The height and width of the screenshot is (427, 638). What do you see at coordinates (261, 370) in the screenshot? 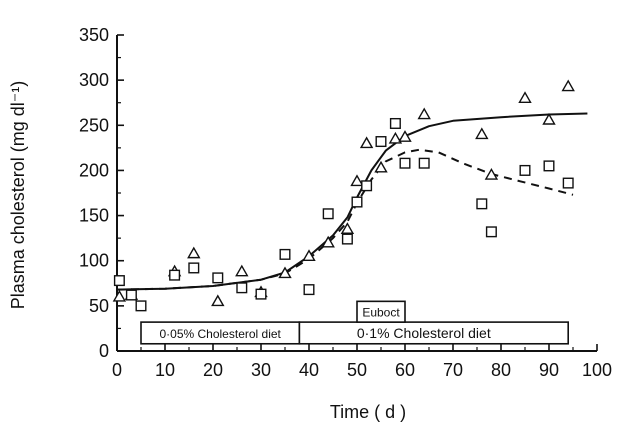
I see `x-tick-label: 30` at bounding box center [261, 370].